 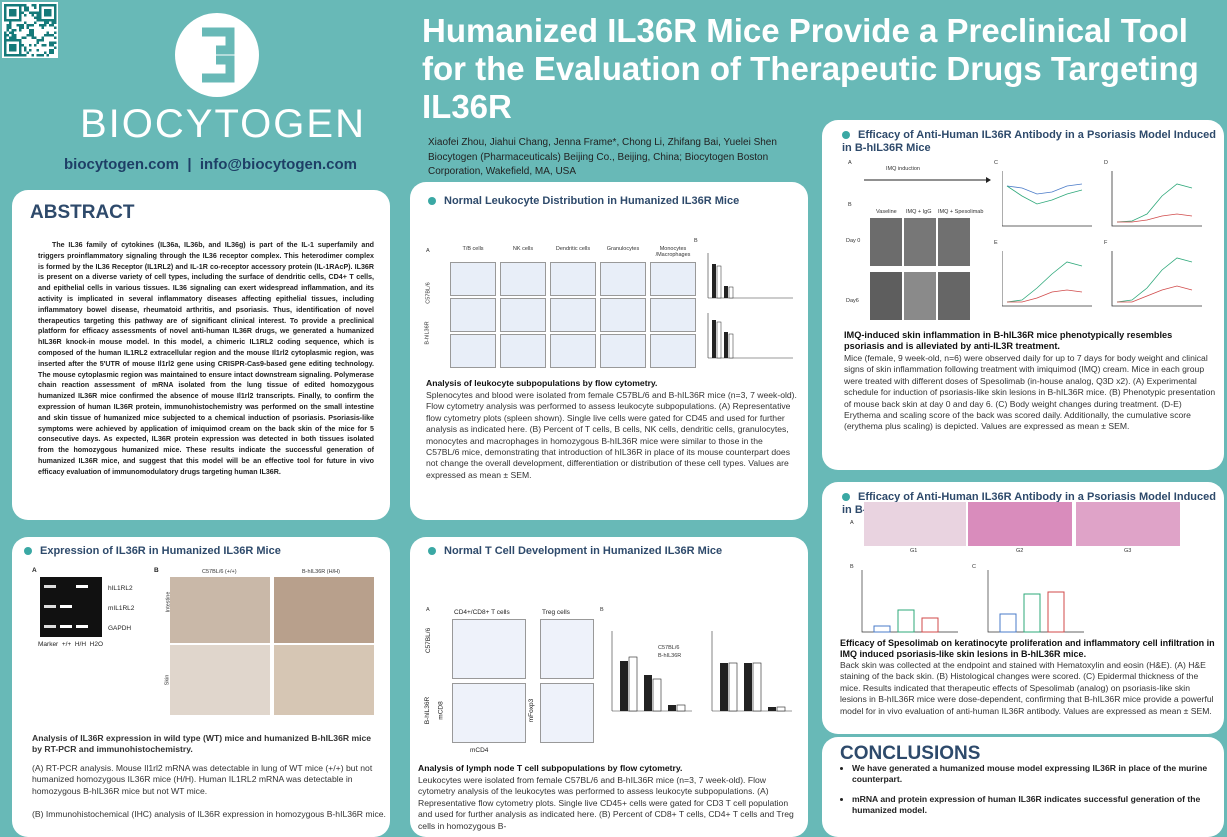 What do you see at coordinates (573, 249) in the screenshot?
I see `column-label: Dendritic cells` at bounding box center [573, 249].